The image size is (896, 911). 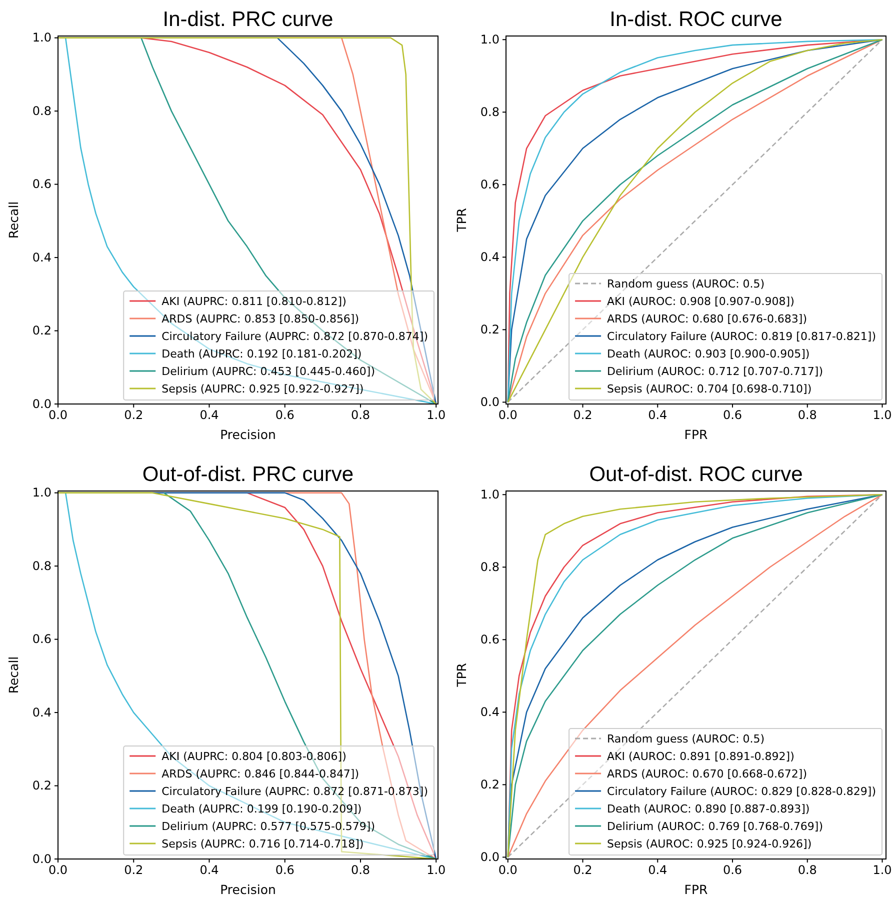 I want to click on legend-label: Circulatory Failure (AUROC: 0.819 [0.817-0.821]), so click(x=741, y=336).